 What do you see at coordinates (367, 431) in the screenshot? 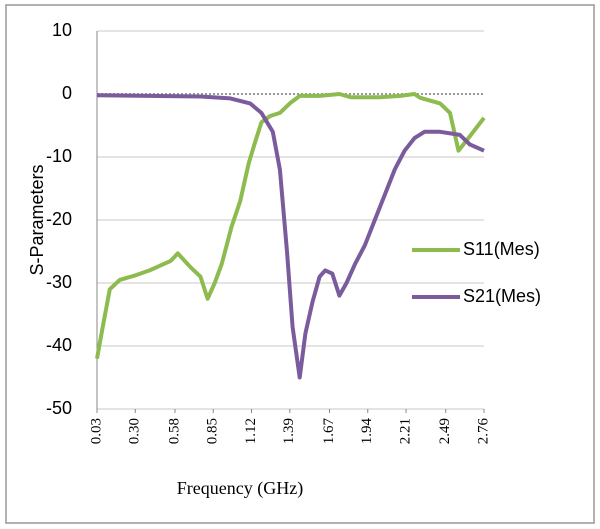
I see `x-tick-label: 1.94` at bounding box center [367, 431].